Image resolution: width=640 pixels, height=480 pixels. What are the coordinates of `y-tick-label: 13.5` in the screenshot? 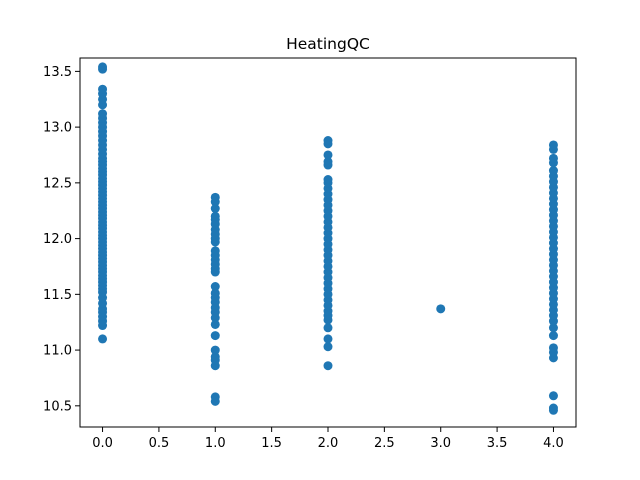 It's located at (57, 72).